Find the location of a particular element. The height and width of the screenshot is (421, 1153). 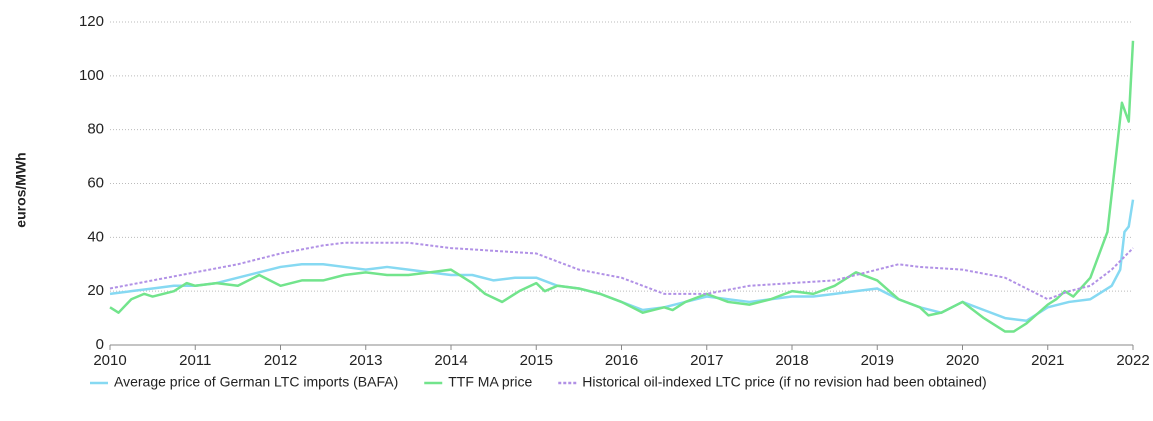

x-tick-label: 2016 is located at coordinates (621, 360).